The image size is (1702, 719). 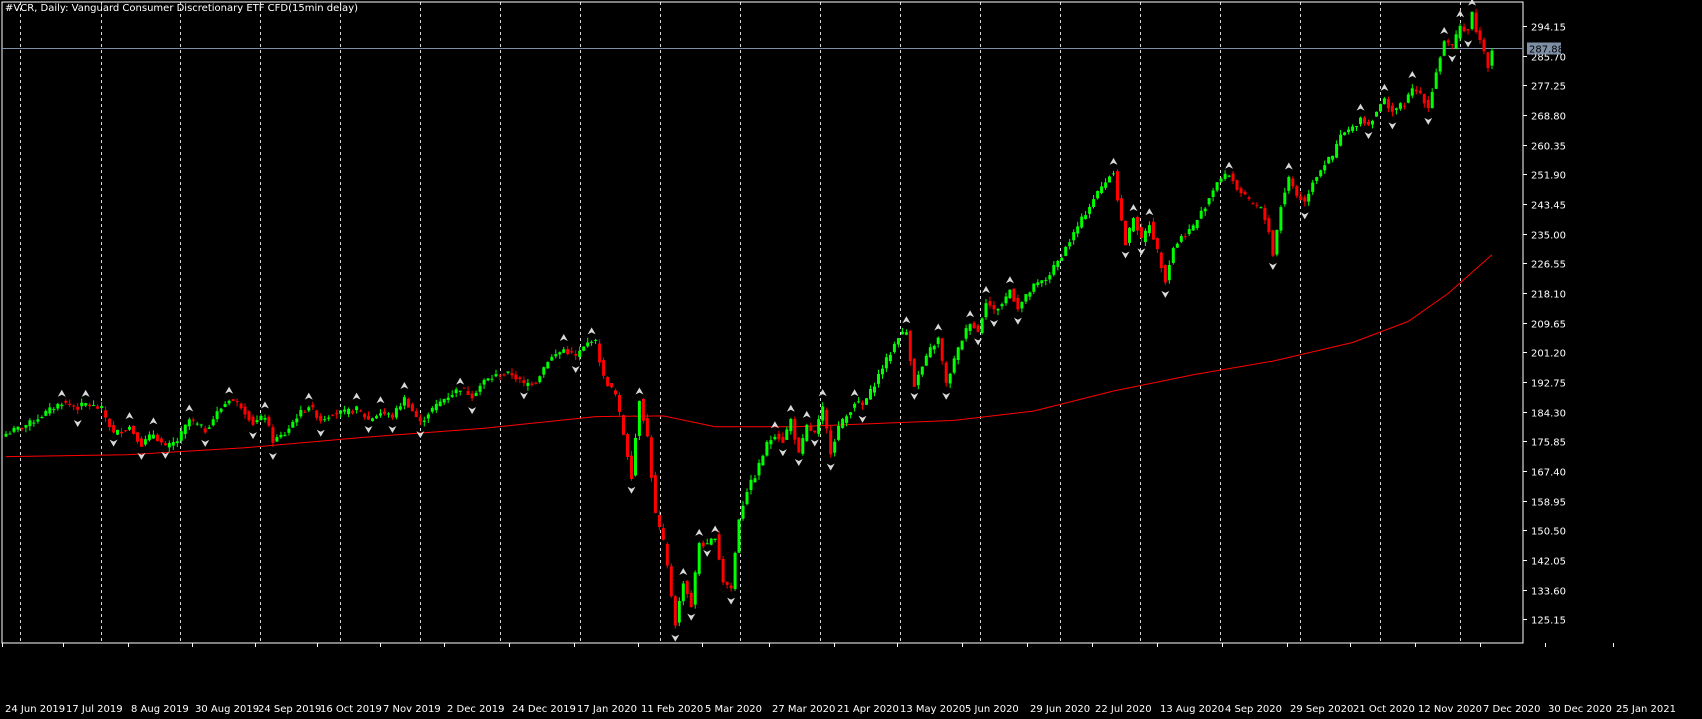 I want to click on x-tick-label: 22 Jul 2020, so click(x=1123, y=709).